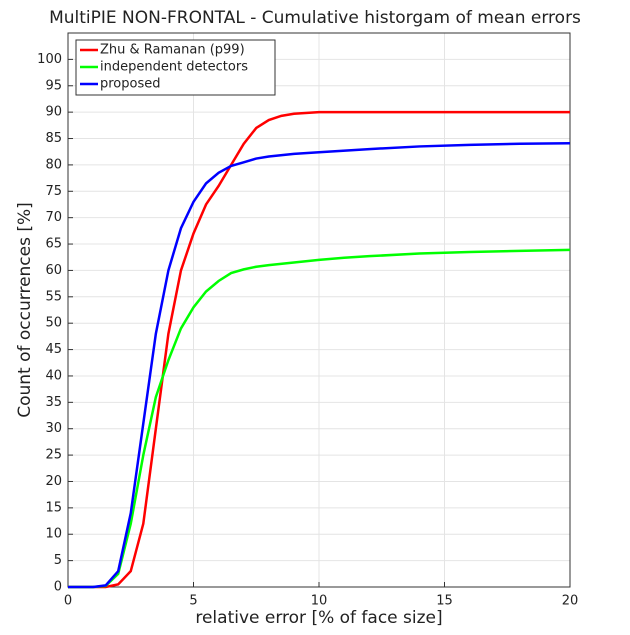 This screenshot has height=635, width=630. Describe the element at coordinates (53, 296) in the screenshot. I see `y-tick-label: 55` at that location.